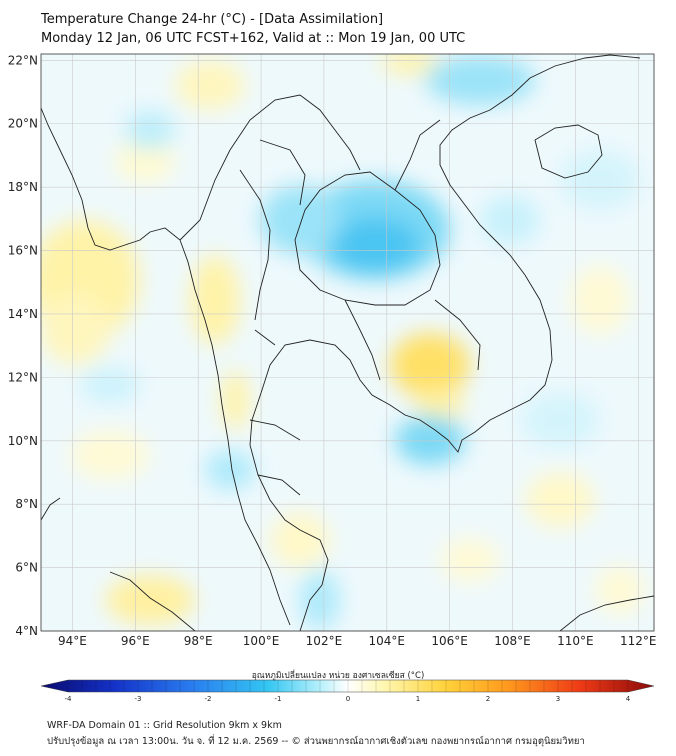 The width and height of the screenshot is (676, 756). I want to click on latitude-label: 10°N, so click(23, 441).